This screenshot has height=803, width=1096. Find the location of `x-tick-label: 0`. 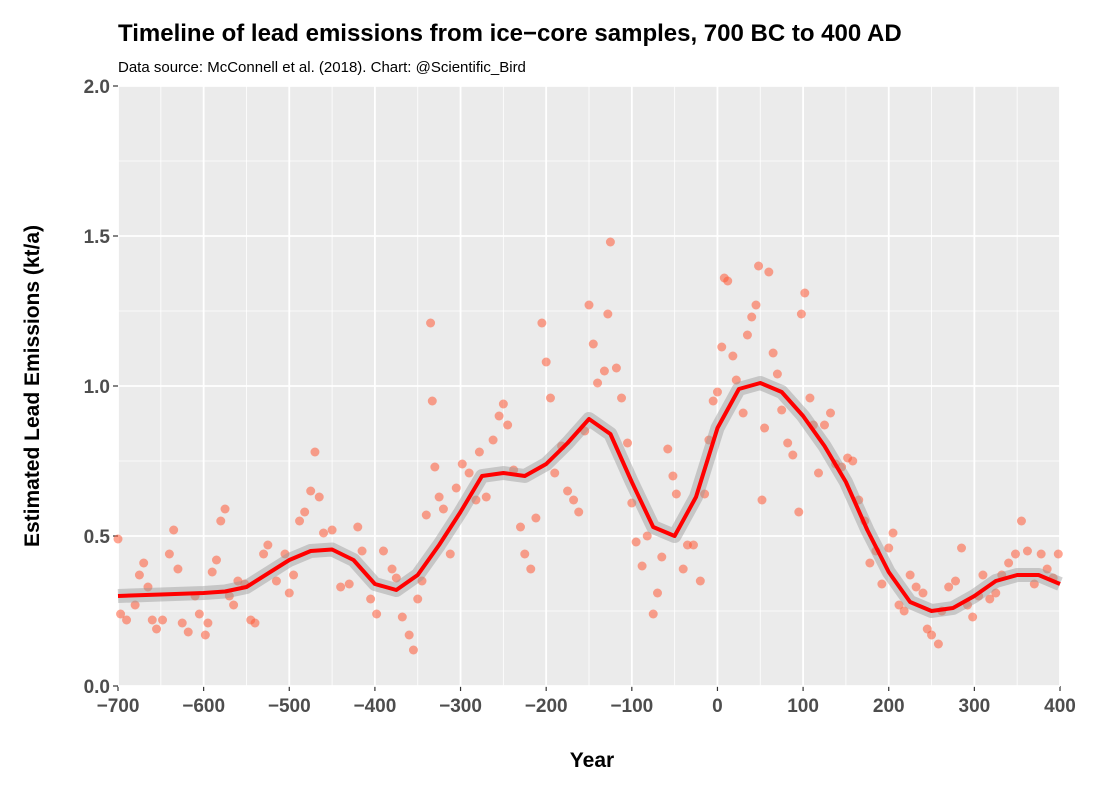

x-tick-label: 0 is located at coordinates (717, 706).